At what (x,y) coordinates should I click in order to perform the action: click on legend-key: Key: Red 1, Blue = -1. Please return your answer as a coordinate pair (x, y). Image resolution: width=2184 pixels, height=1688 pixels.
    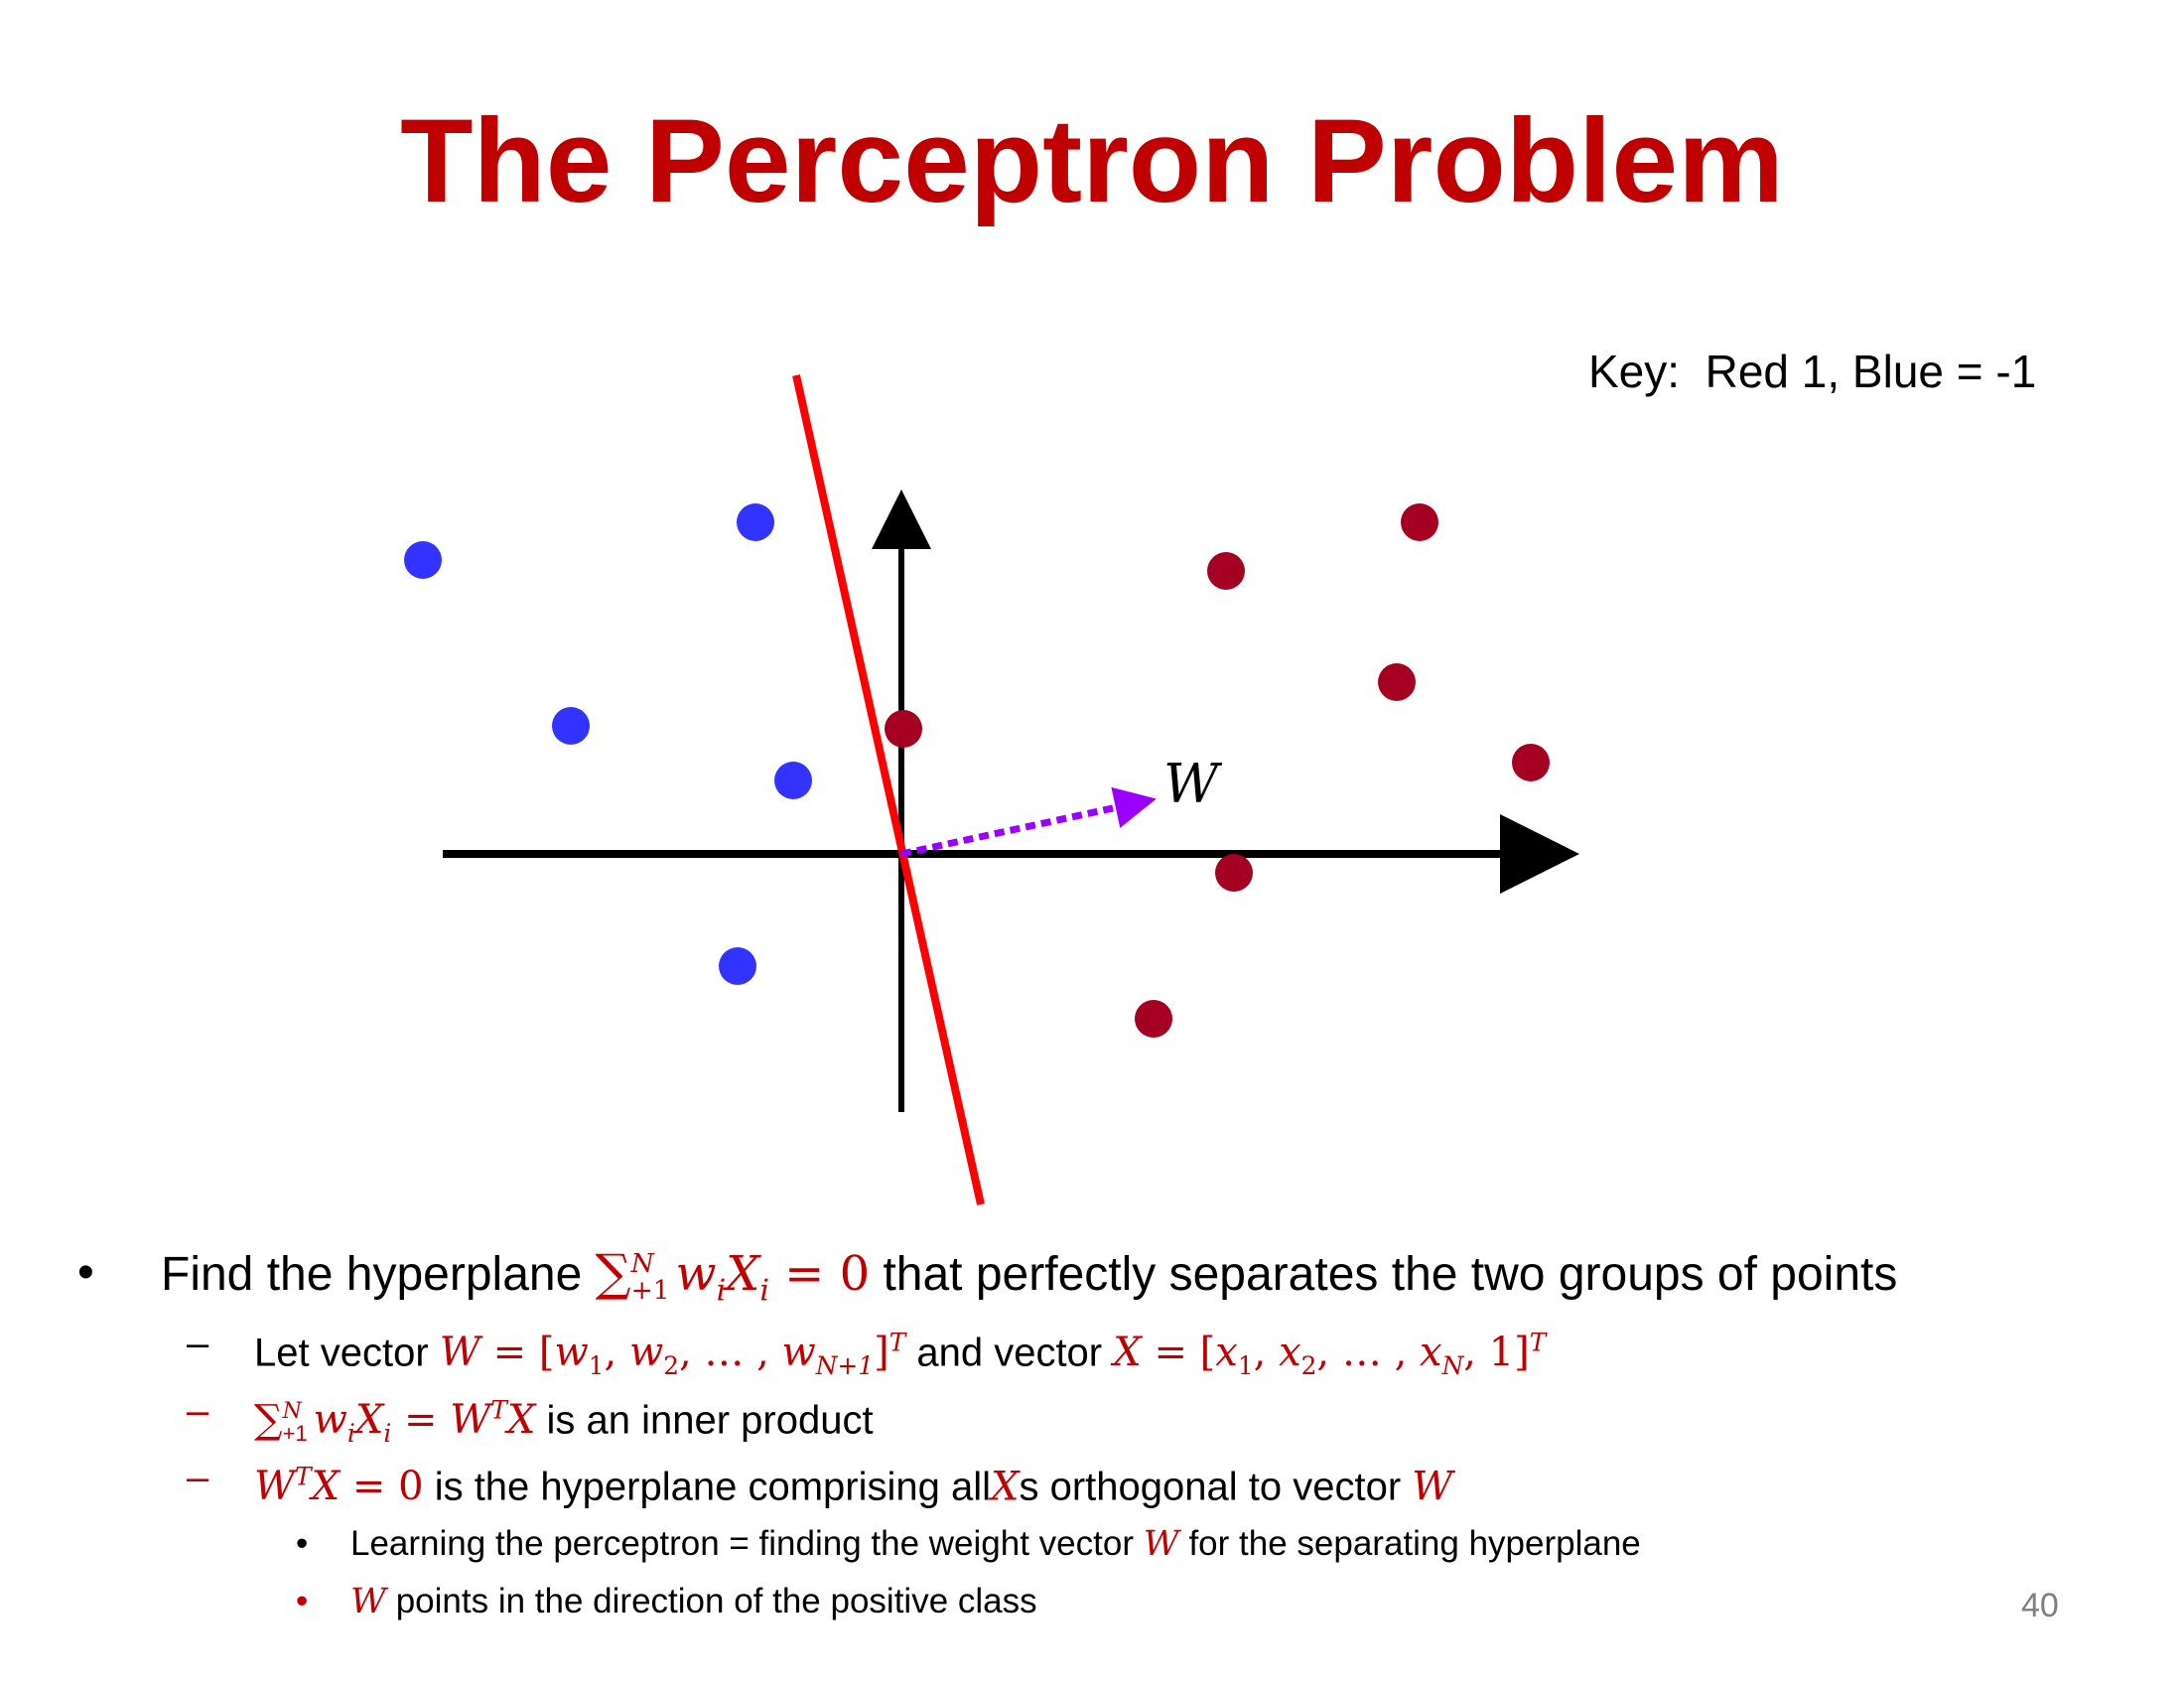
    Looking at the image, I should click on (1812, 371).